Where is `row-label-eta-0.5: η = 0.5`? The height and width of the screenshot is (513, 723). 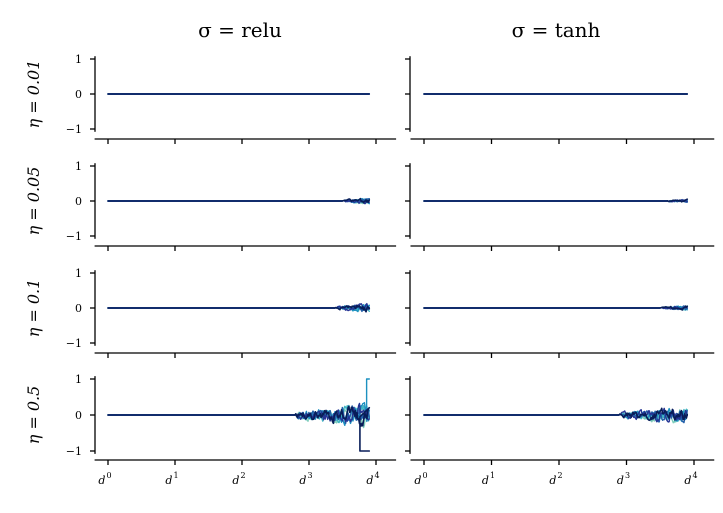 row-label-eta-0.5: η = 0.5 is located at coordinates (33, 415).